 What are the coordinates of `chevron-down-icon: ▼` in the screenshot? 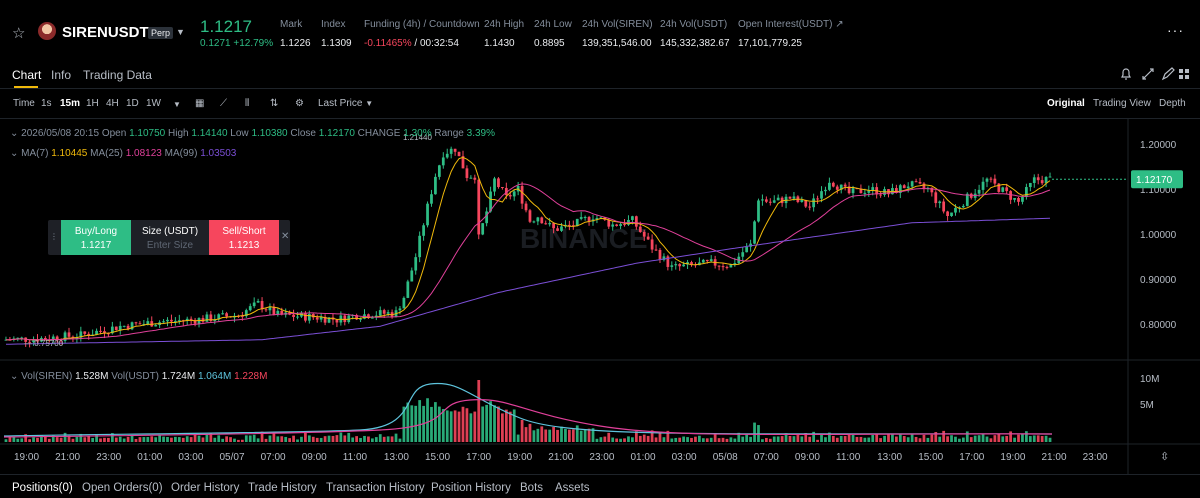 It's located at (180, 32).